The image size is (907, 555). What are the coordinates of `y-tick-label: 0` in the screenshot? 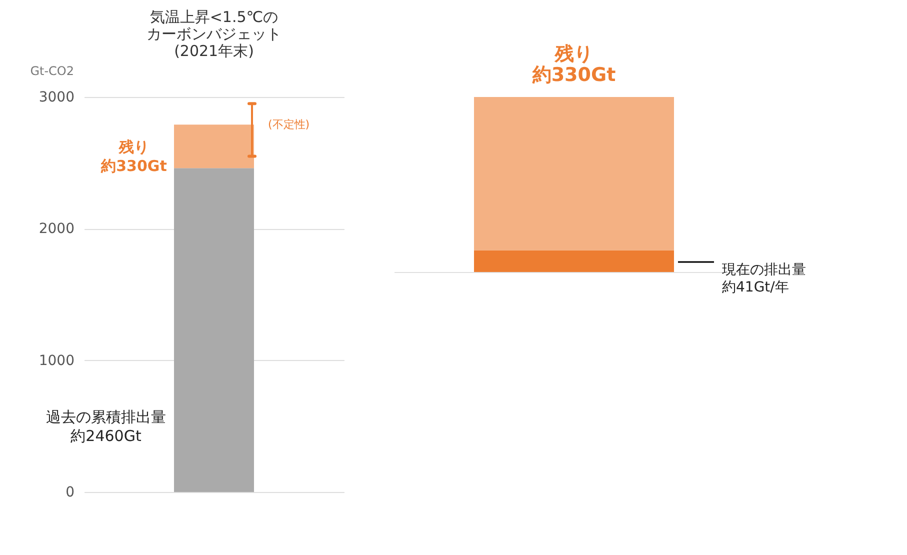 It's located at (70, 492).